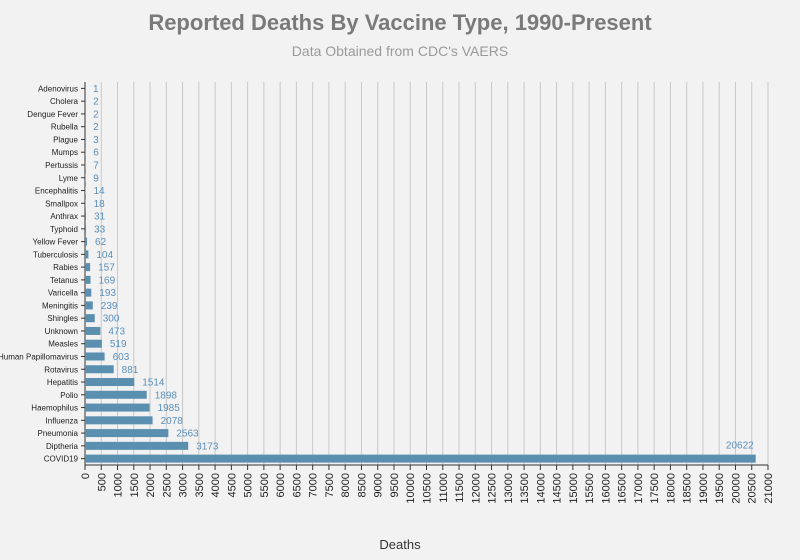  What do you see at coordinates (400, 544) in the screenshot?
I see `x-axis-label: Deaths` at bounding box center [400, 544].